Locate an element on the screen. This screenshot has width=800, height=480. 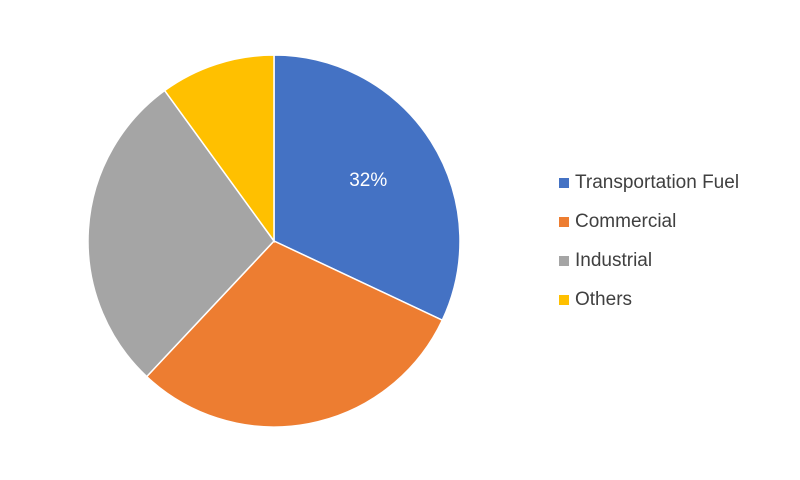
legend-label: Transportation Fuel is located at coordinates (657, 182).